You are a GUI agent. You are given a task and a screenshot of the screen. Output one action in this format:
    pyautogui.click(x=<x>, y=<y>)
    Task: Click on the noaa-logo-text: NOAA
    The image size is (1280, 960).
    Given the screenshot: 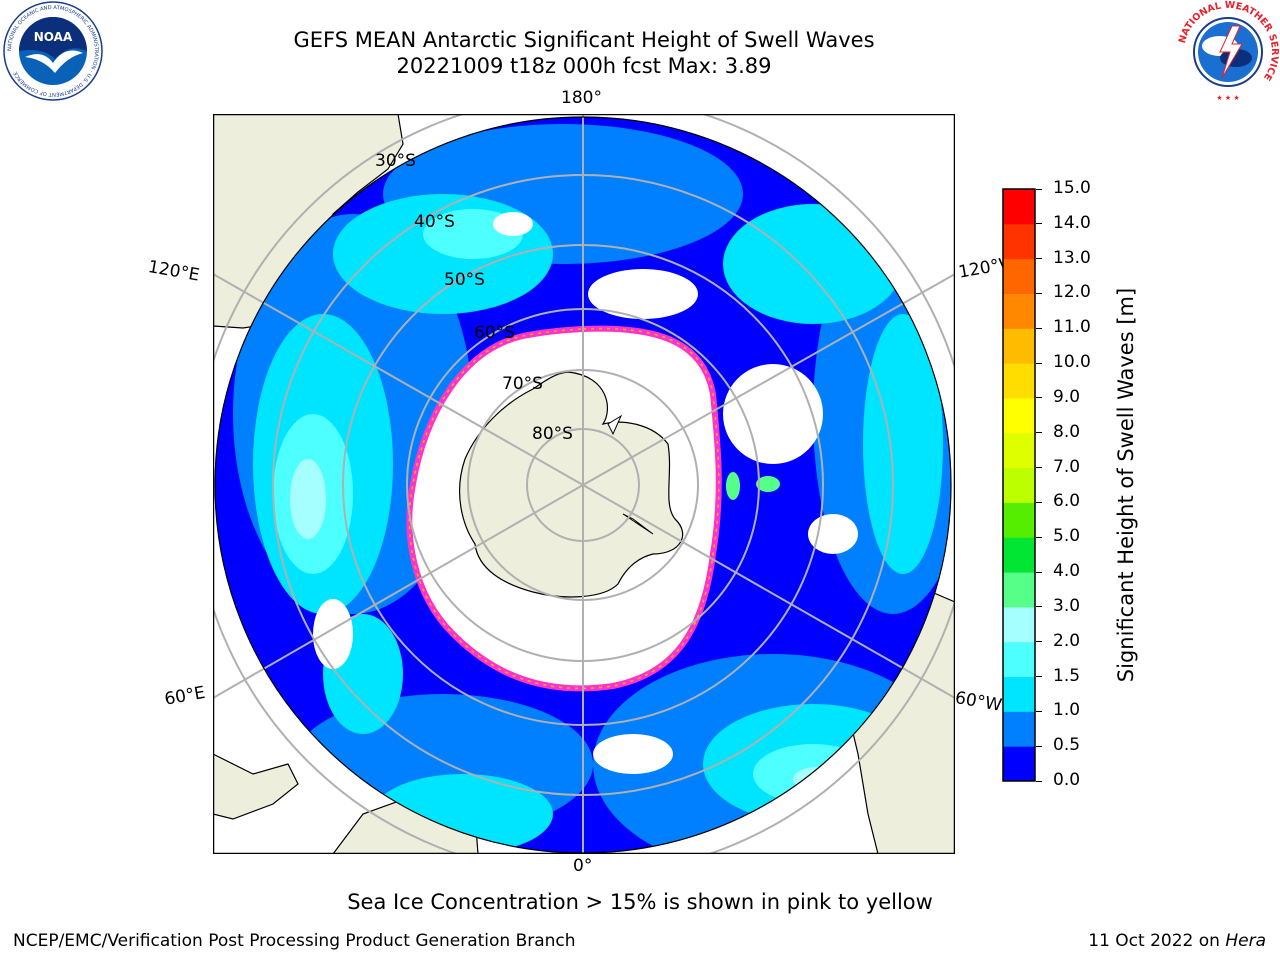 What is the action you would take?
    pyautogui.click(x=53, y=37)
    